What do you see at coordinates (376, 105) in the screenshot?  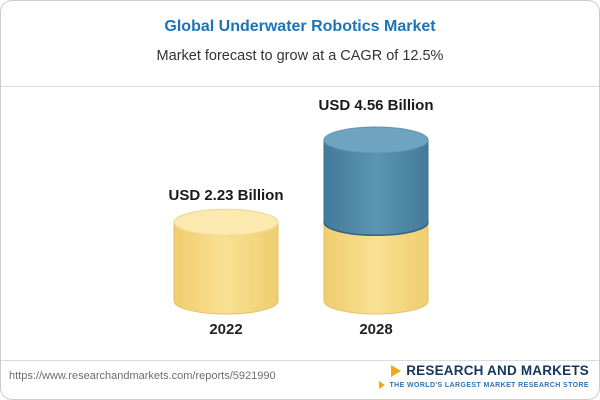 I see `value-label-2028: USD 4.56 Billion` at bounding box center [376, 105].